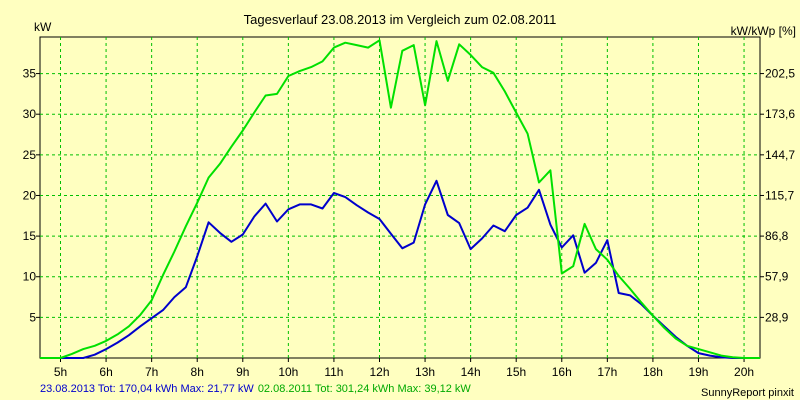  Describe the element at coordinates (288, 372) in the screenshot. I see `x-tick-label: 10h` at that location.